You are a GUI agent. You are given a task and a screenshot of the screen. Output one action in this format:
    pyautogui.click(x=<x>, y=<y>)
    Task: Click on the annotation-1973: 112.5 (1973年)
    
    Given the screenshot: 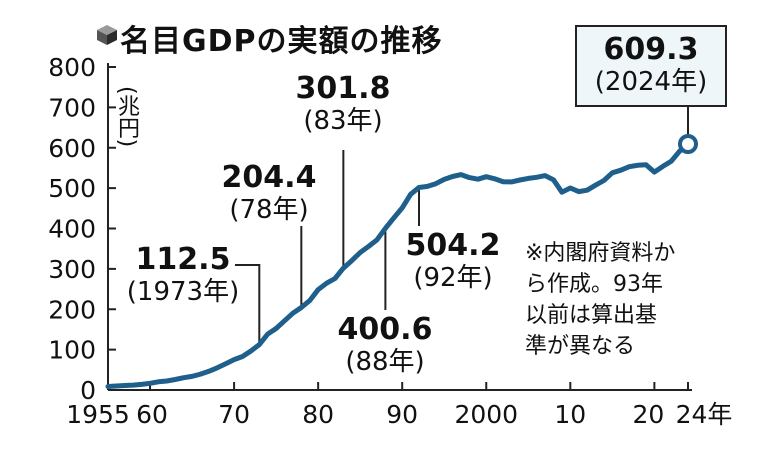 What is the action you would take?
    pyautogui.click(x=183, y=275)
    